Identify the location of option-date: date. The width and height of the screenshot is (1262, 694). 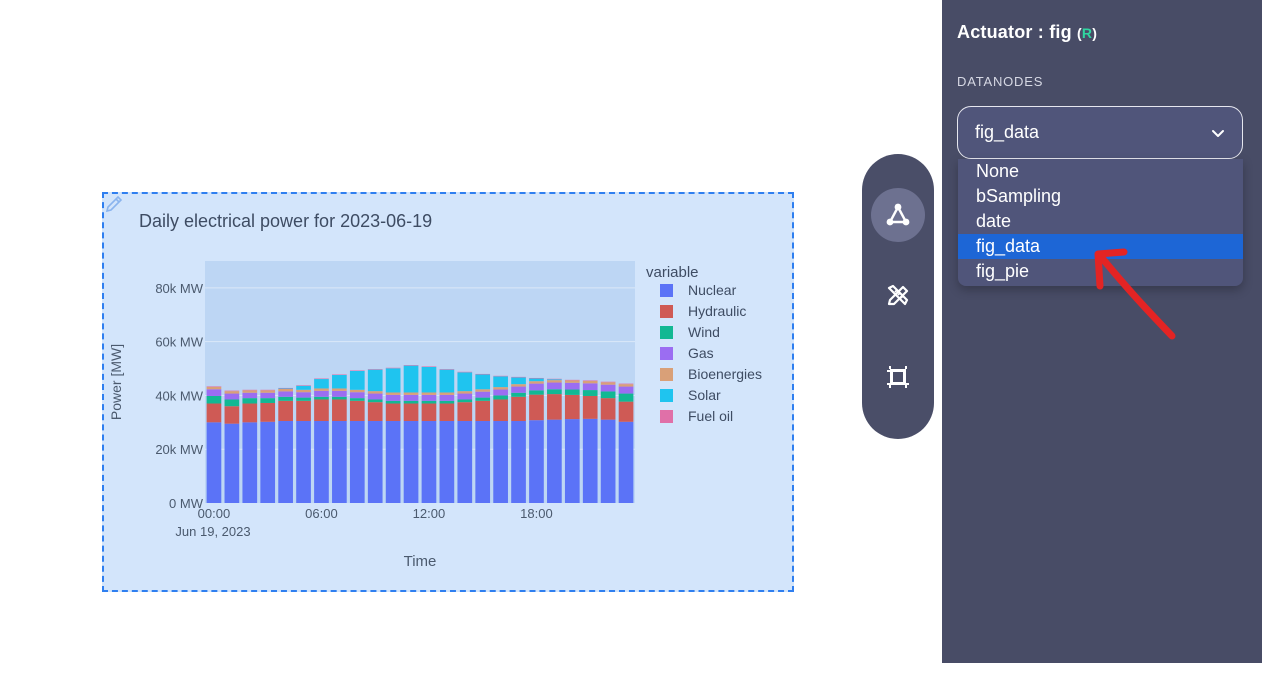
(994, 221).